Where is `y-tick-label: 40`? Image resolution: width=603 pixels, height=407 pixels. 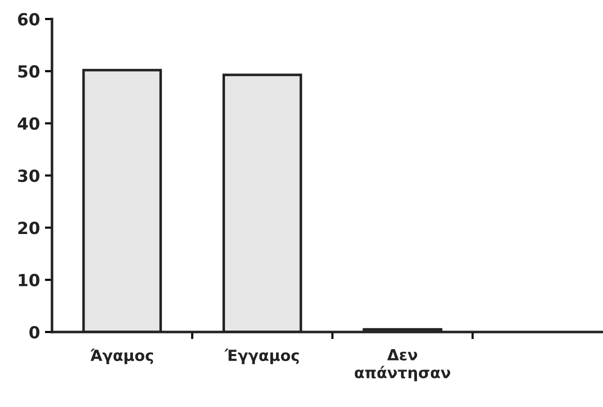 y-tick-label: 40 is located at coordinates (29, 123).